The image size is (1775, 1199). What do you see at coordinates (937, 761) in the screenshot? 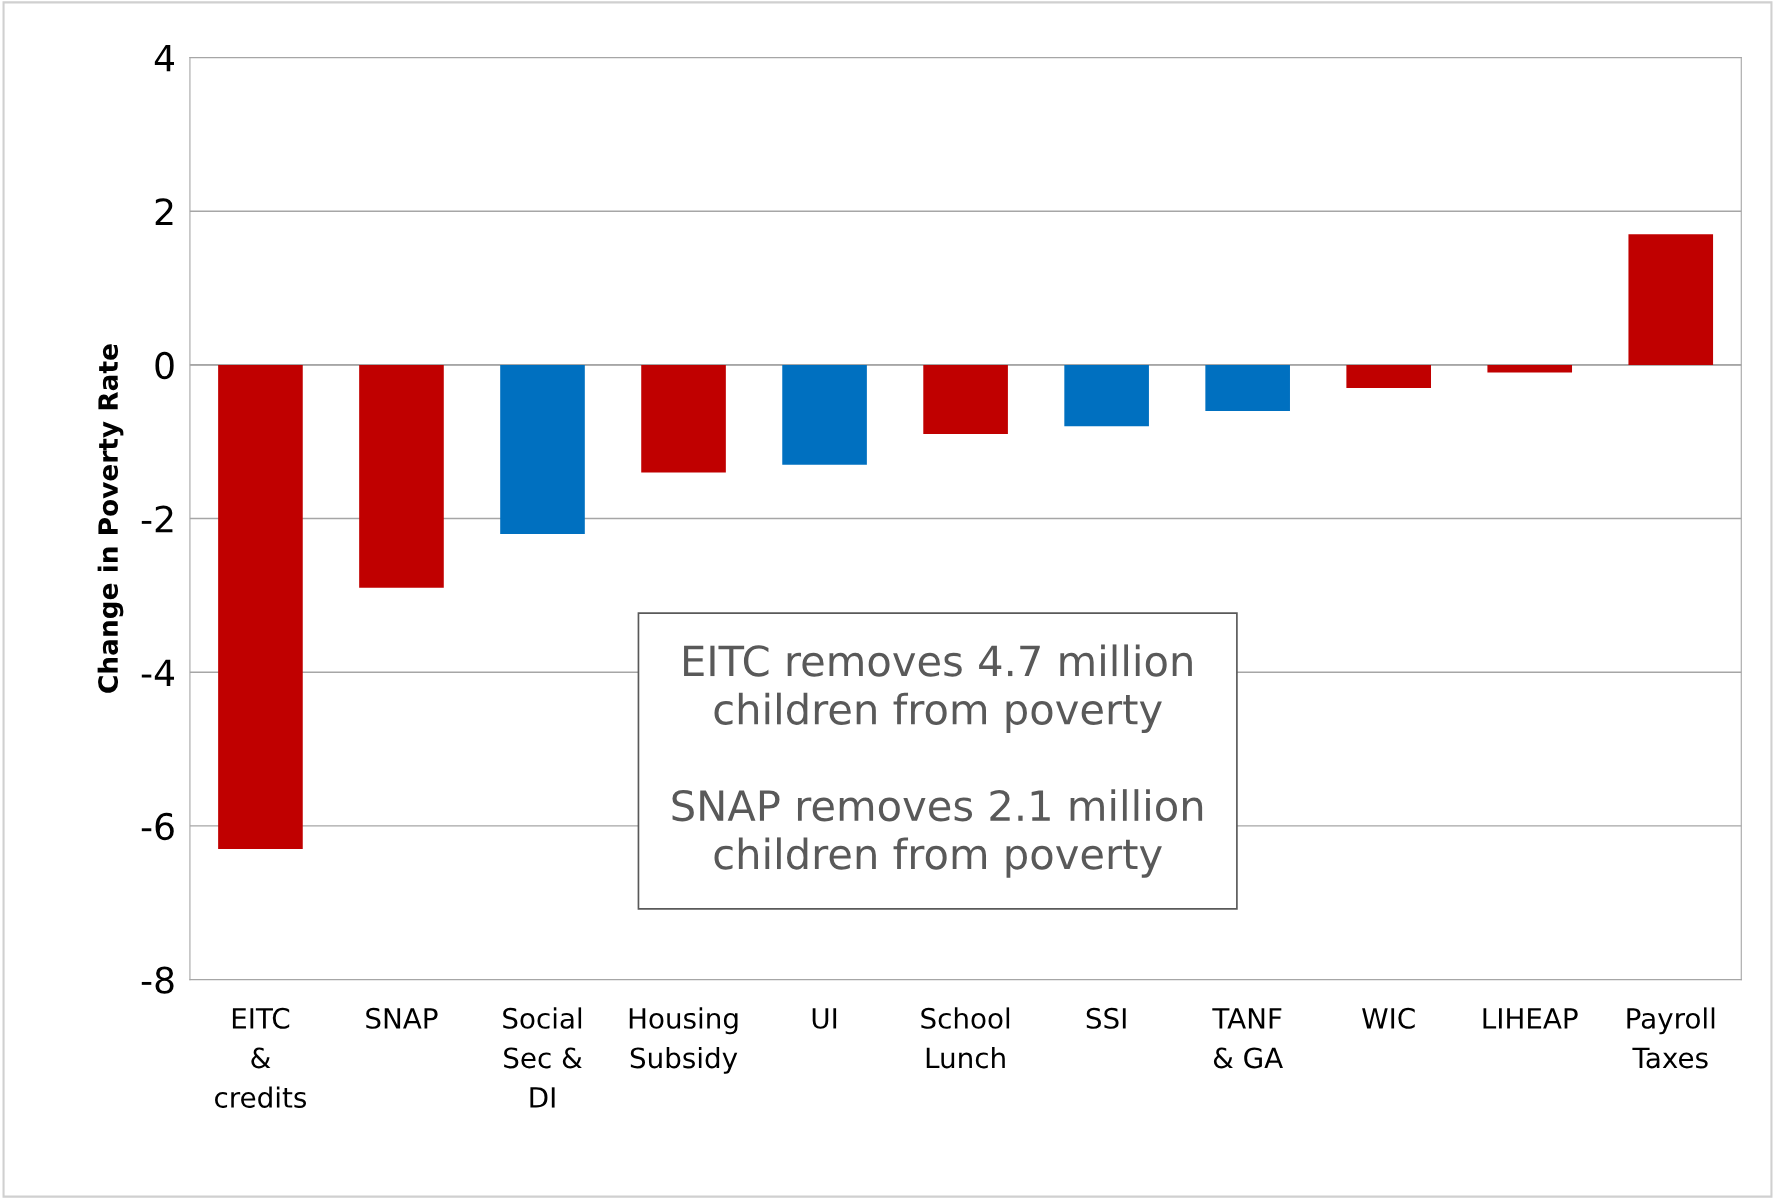
I see `text: EITC removes 4.7 million children from poverty SNAP removes 2.1 million children from poverty` at bounding box center [937, 761].